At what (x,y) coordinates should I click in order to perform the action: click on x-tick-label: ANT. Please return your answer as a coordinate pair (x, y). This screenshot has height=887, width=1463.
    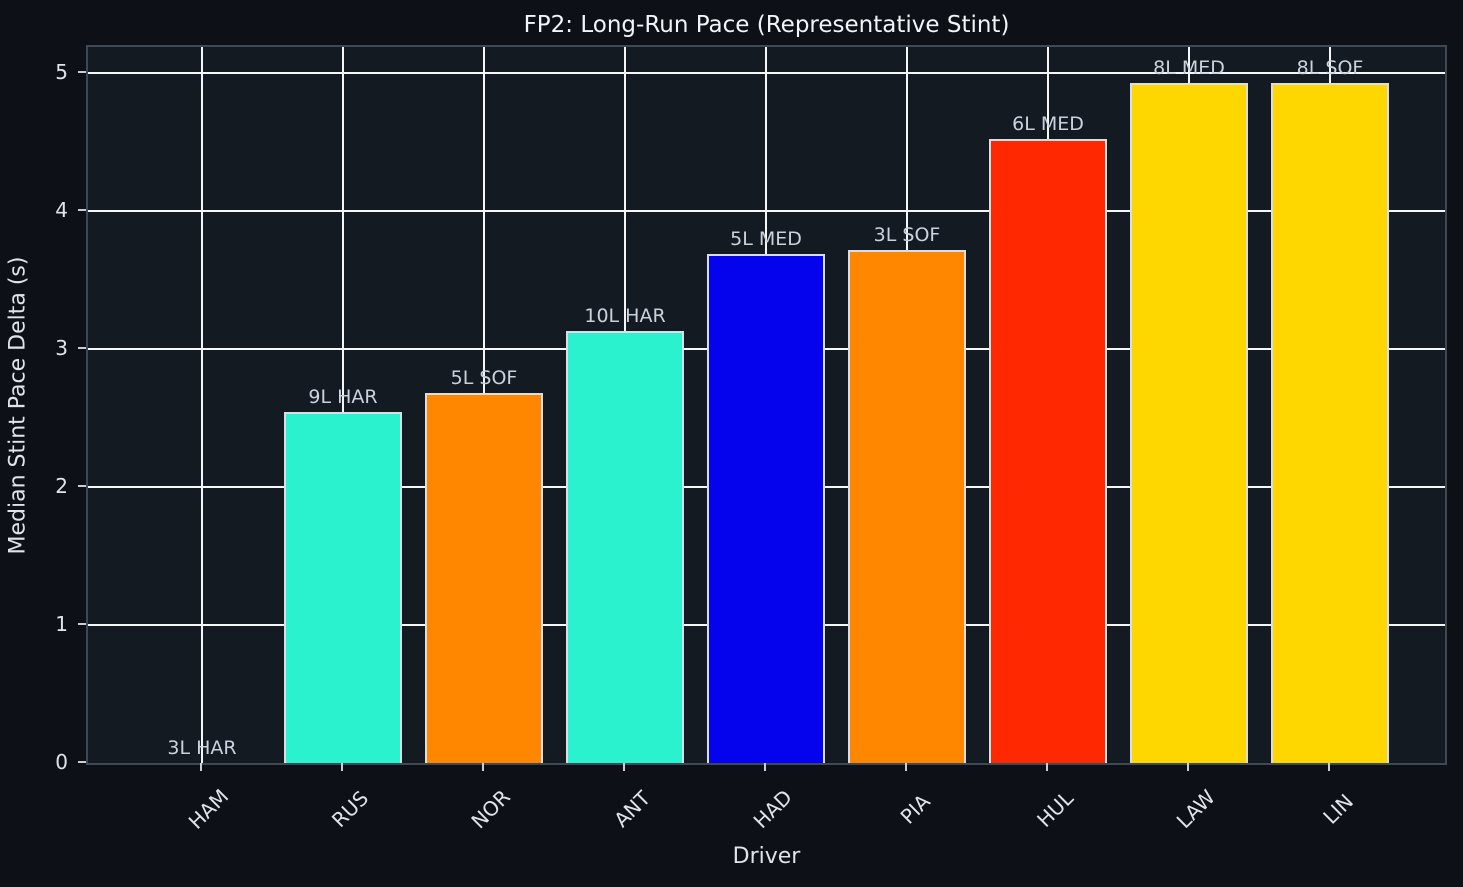
    Looking at the image, I should click on (632, 809).